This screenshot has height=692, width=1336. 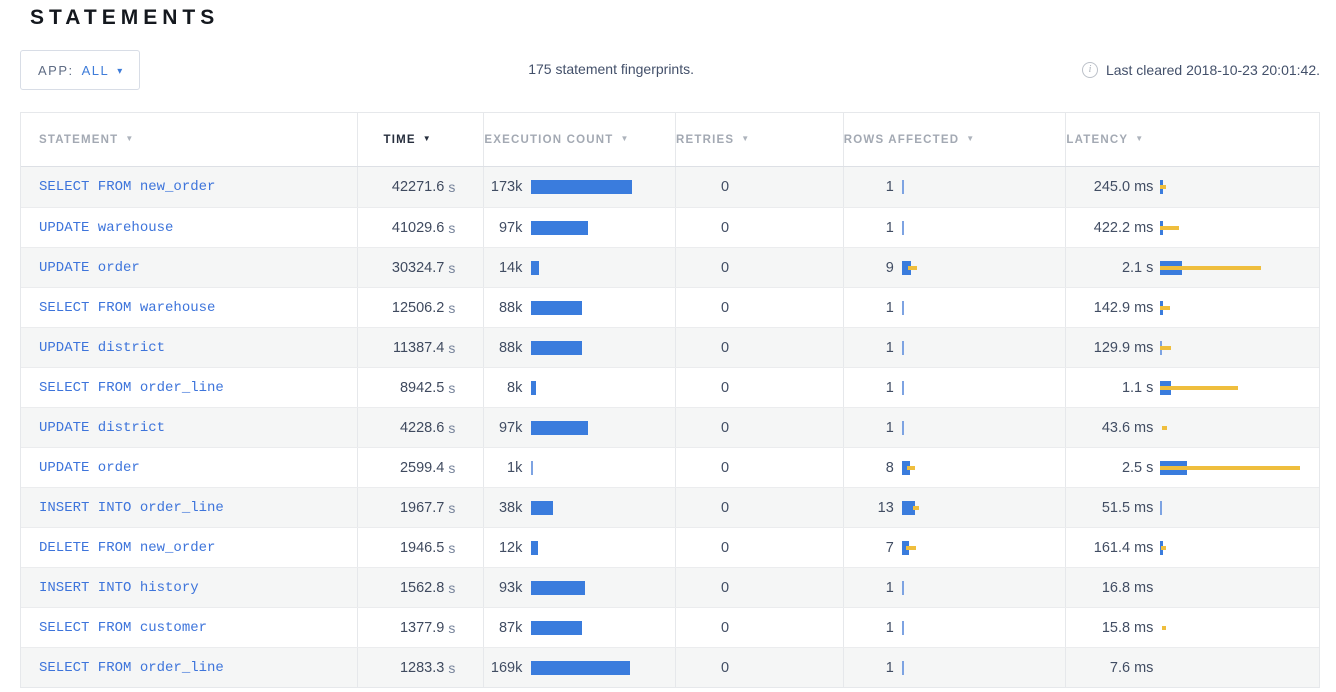 I want to click on time-value: 30324.7, so click(x=418, y=267).